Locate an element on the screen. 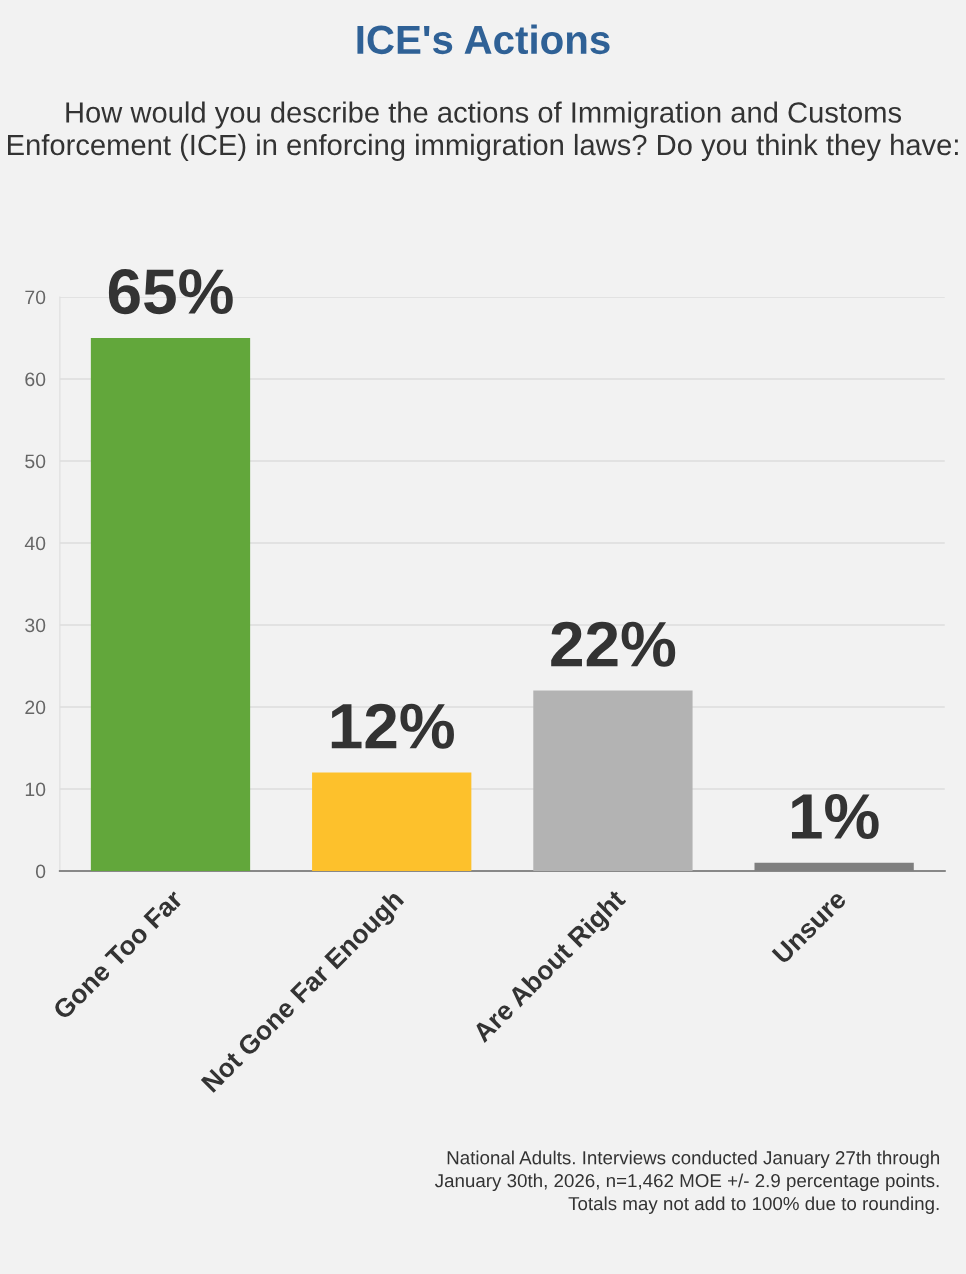 This screenshot has width=966, height=1274. y-tick-label: 60 is located at coordinates (35, 379).